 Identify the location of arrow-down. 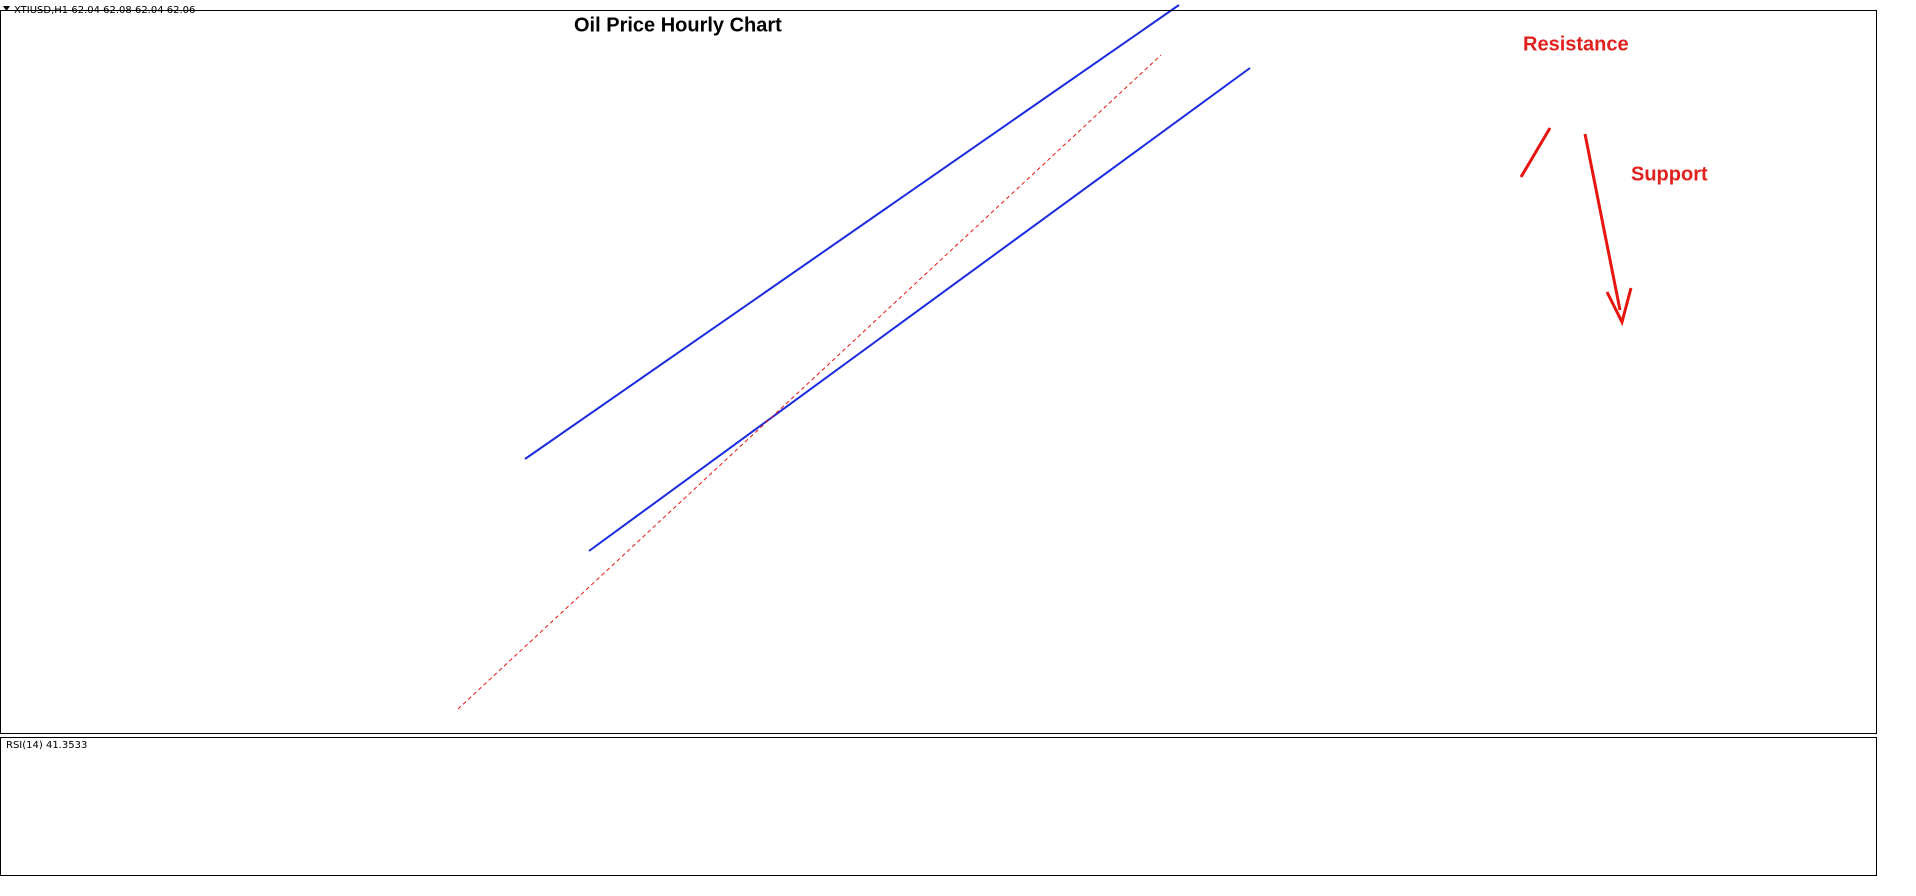
(1602, 222).